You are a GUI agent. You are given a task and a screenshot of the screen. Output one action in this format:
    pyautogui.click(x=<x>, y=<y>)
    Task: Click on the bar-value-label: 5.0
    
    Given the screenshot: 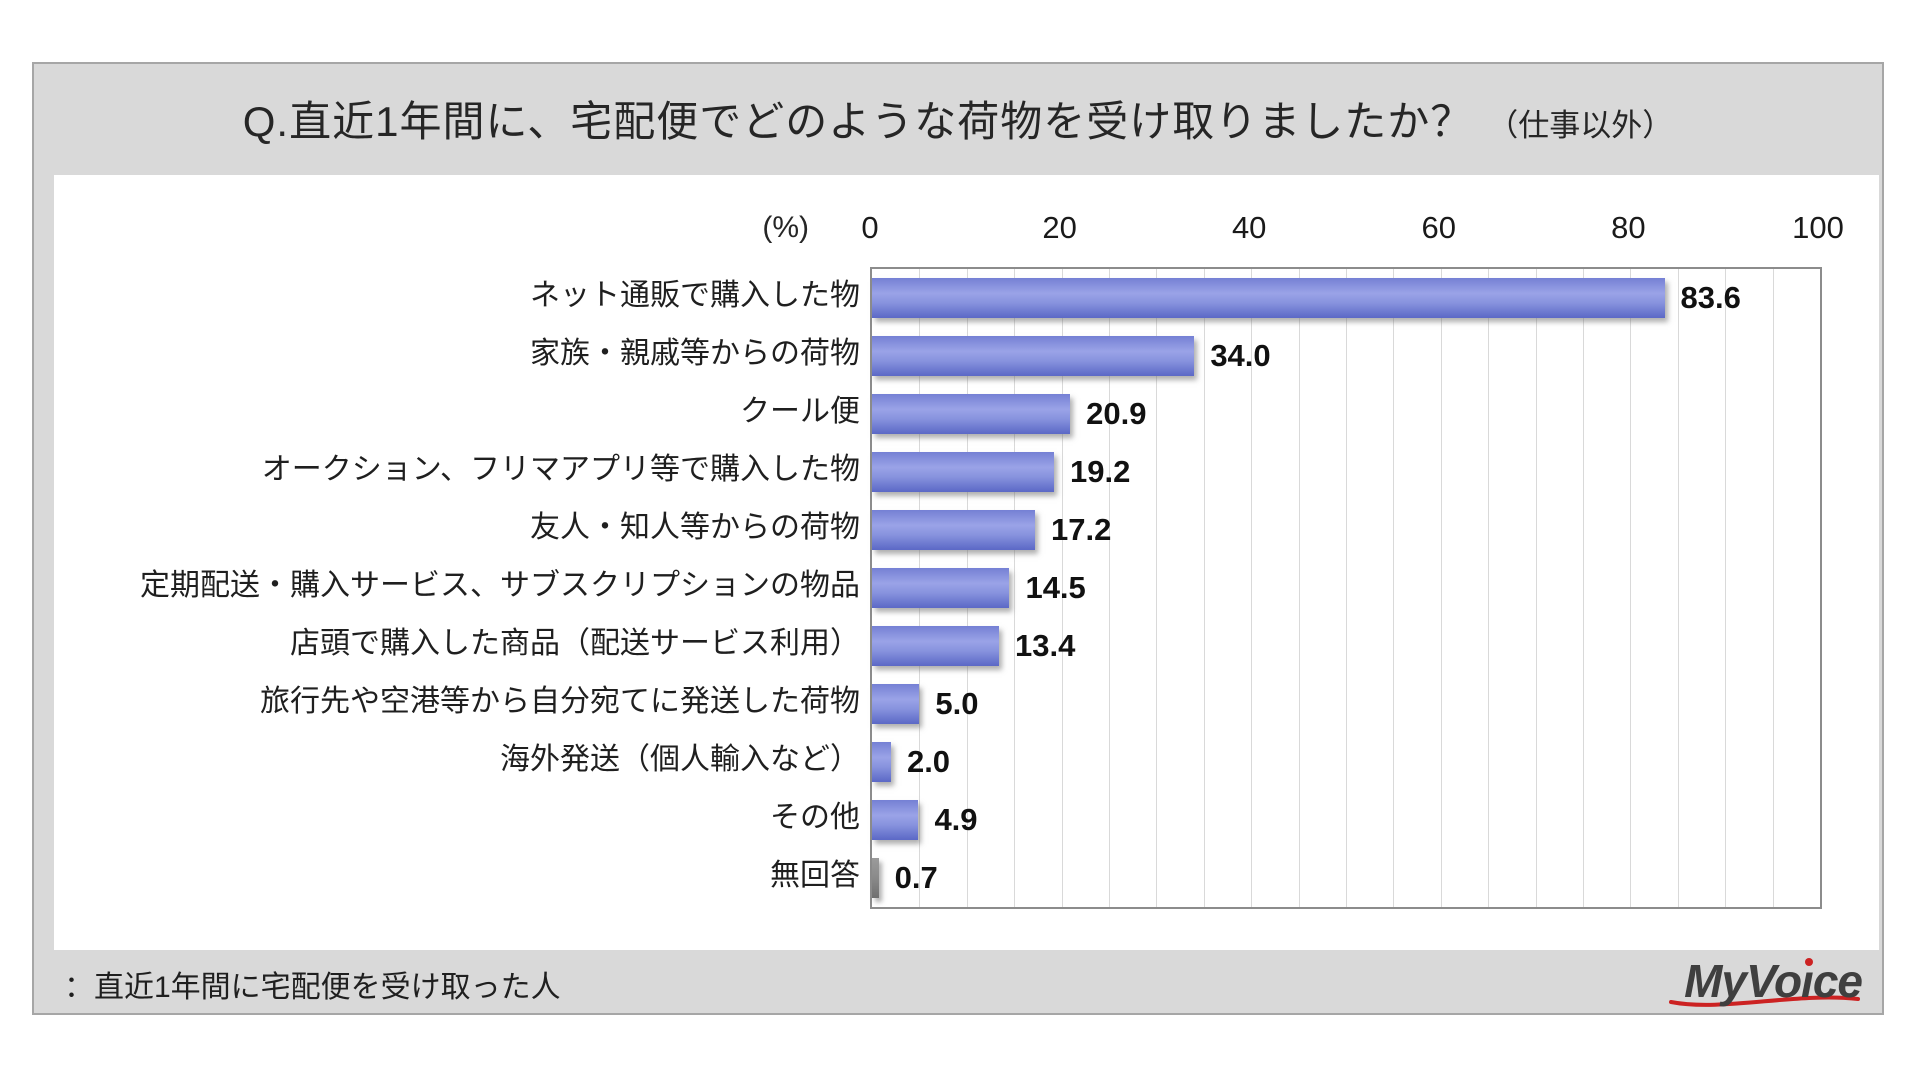 What is the action you would take?
    pyautogui.click(x=957, y=703)
    